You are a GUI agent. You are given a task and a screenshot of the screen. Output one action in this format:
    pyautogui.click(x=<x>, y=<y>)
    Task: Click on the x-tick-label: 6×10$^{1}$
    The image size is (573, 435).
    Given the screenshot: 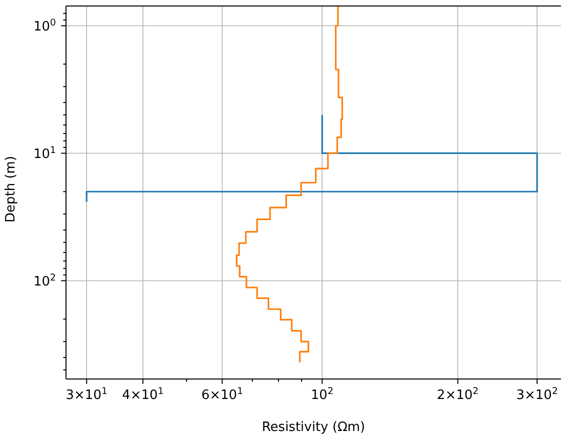 What is the action you would take?
    pyautogui.click(x=222, y=394)
    